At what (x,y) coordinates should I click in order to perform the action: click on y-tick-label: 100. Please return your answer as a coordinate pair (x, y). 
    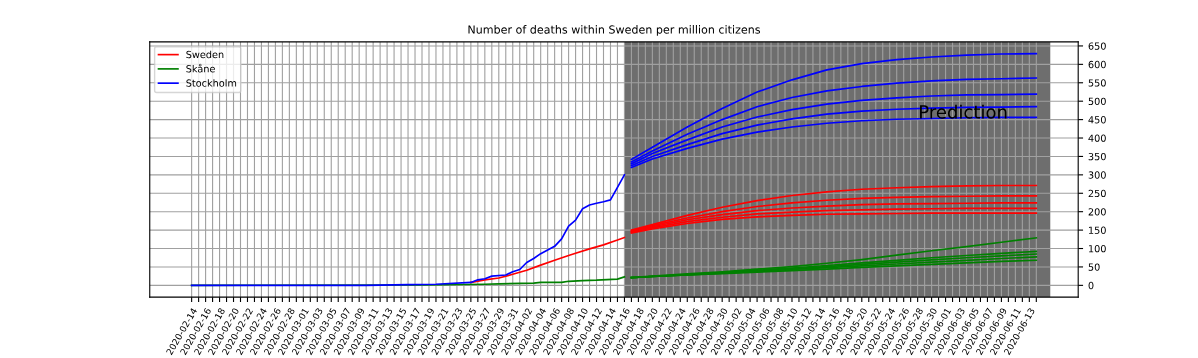
    Looking at the image, I should click on (1097, 249).